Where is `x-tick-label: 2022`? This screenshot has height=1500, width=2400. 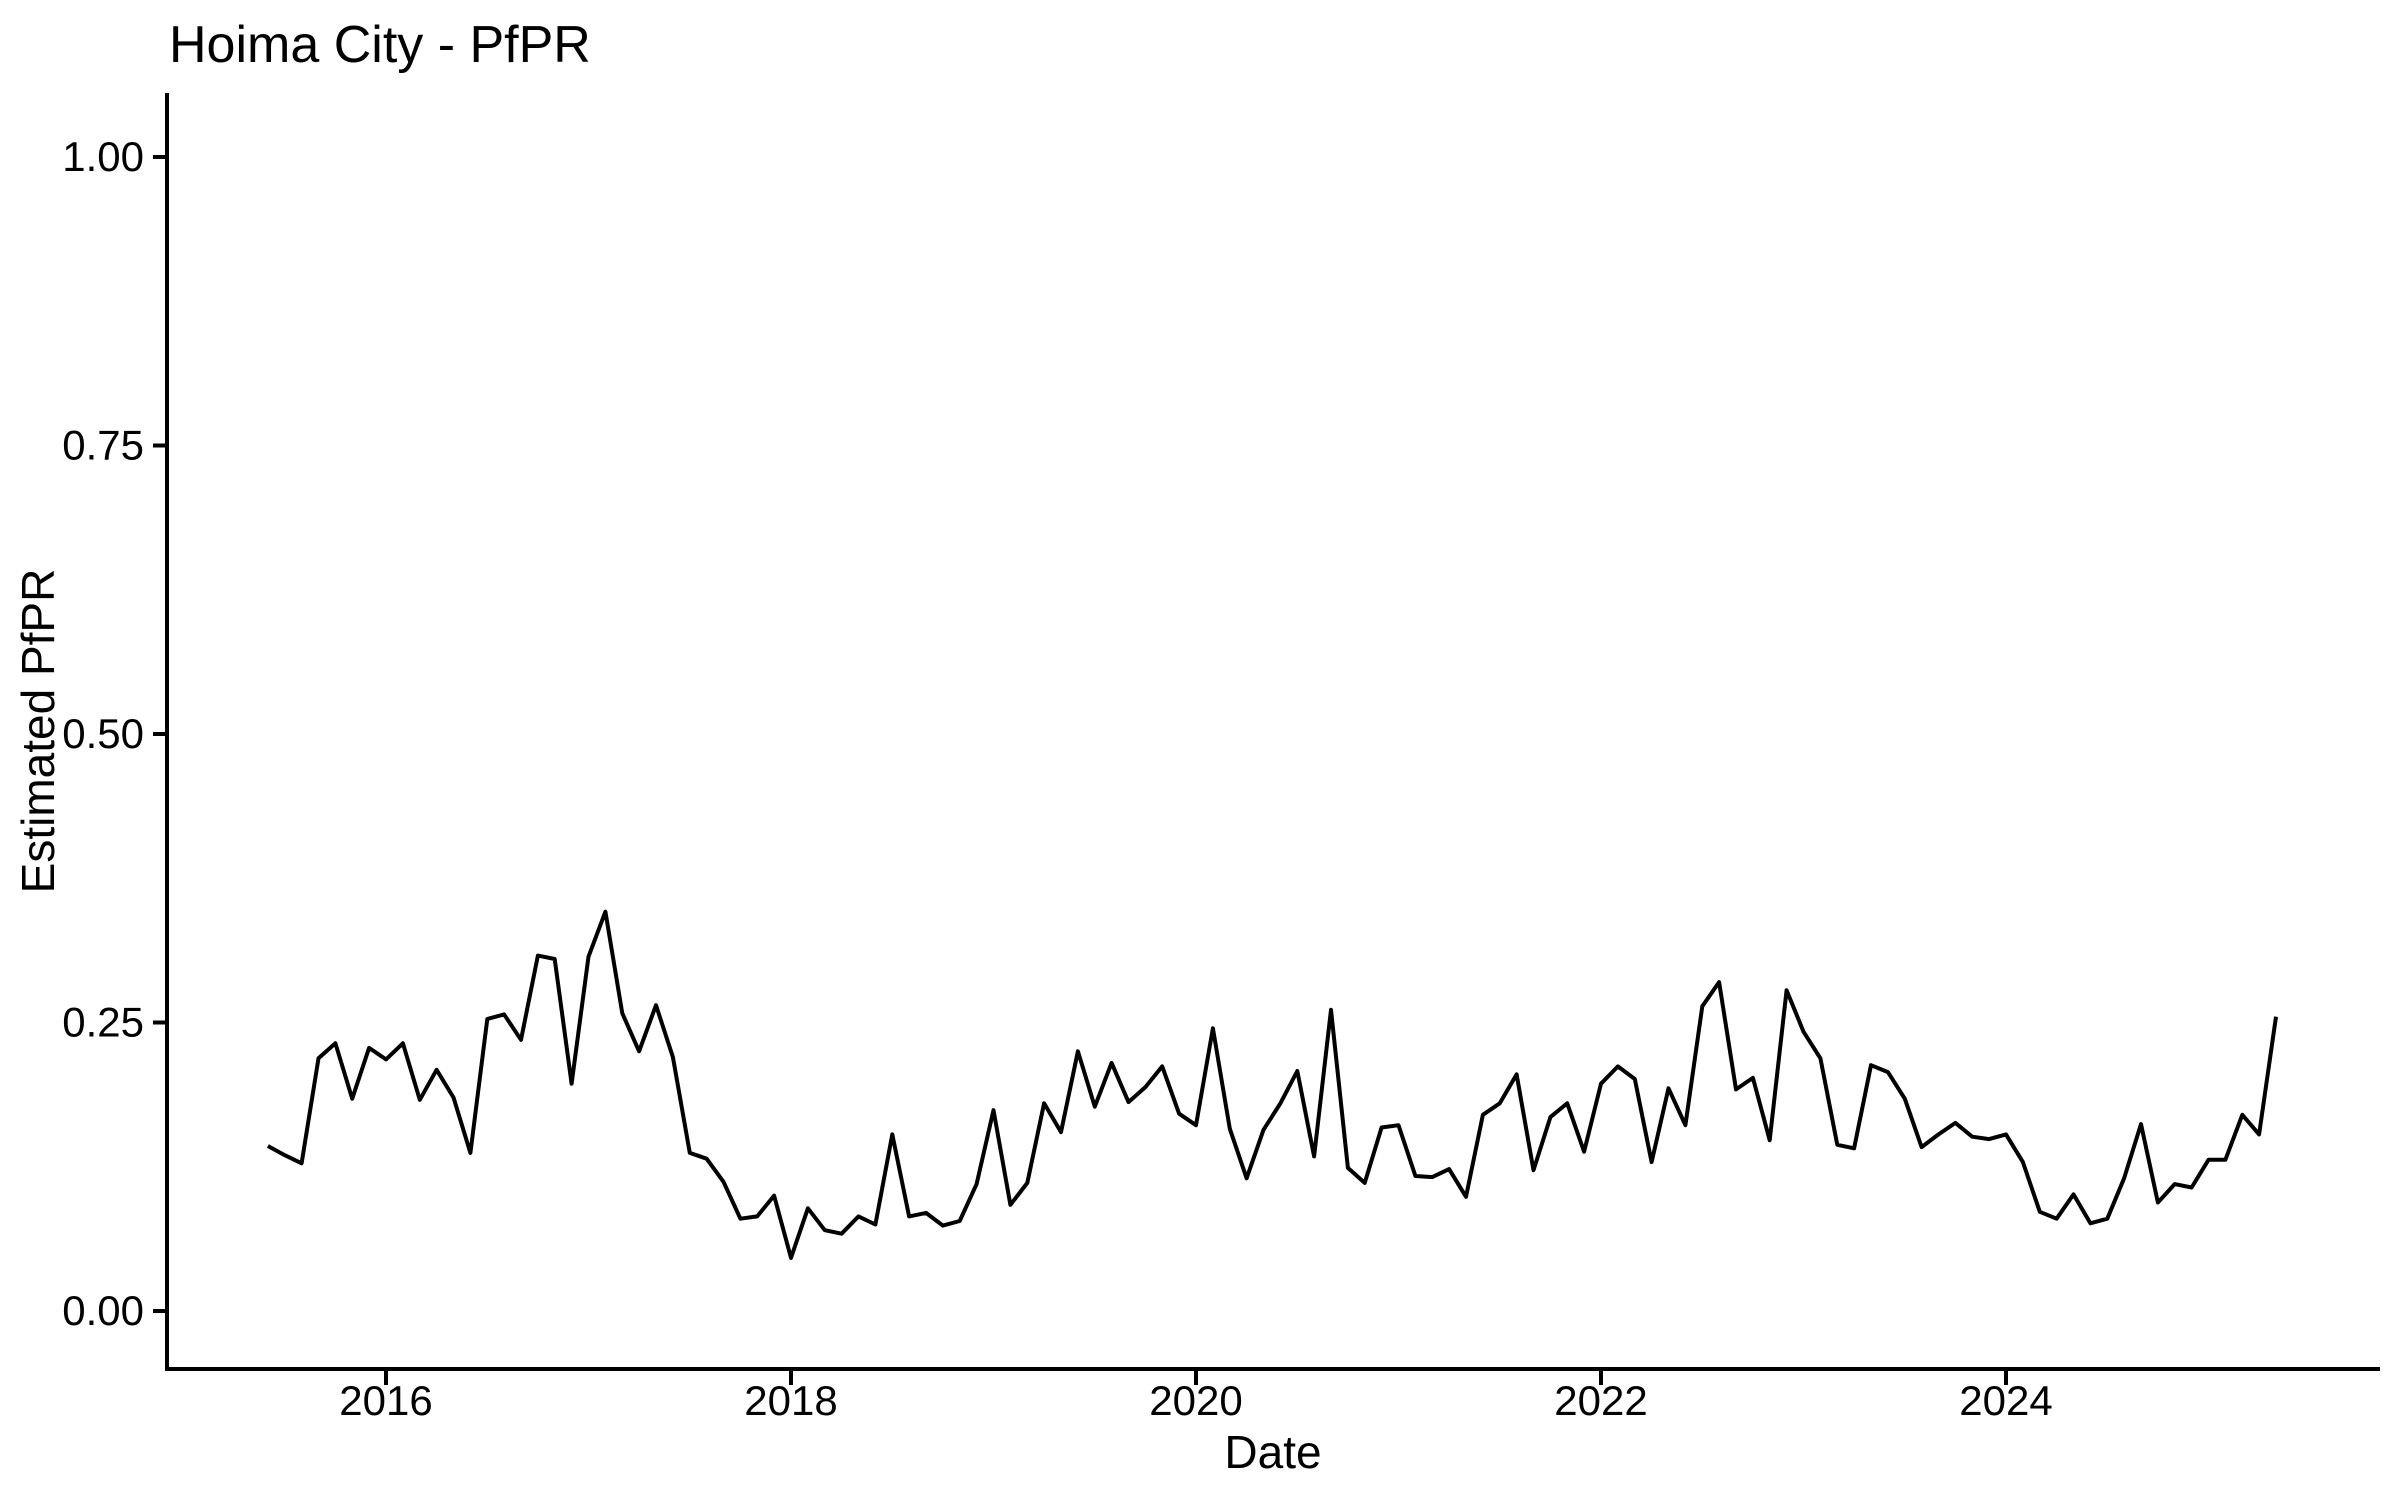 x-tick-label: 2022 is located at coordinates (1600, 1400).